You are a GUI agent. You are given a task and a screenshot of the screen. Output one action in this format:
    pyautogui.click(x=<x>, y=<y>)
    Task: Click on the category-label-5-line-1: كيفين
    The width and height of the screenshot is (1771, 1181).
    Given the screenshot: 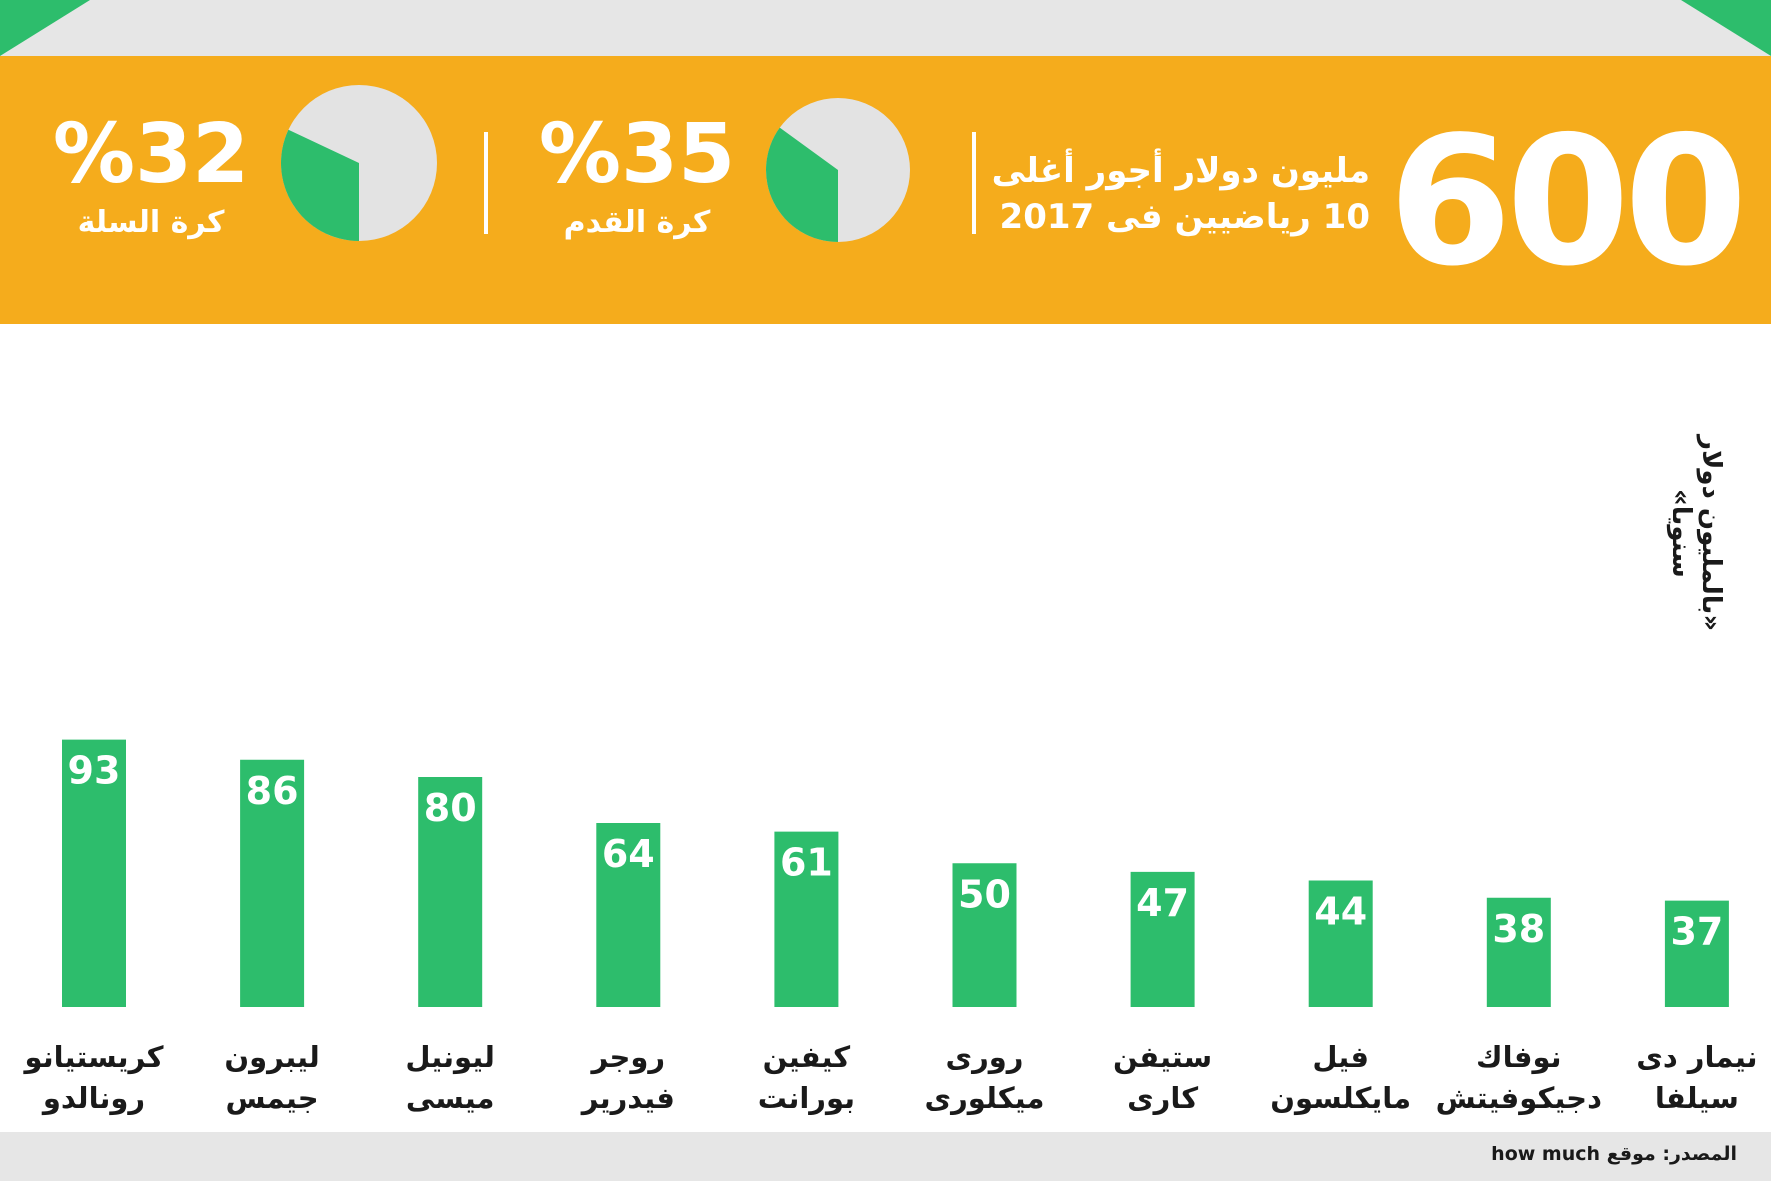 What is the action you would take?
    pyautogui.click(x=807, y=1057)
    